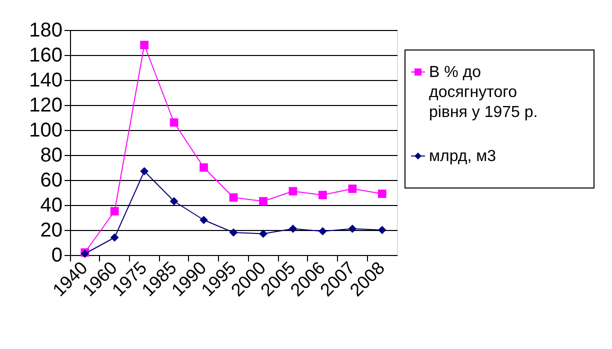 Image resolution: width=612 pixels, height=349 pixels. Describe the element at coordinates (45, 55) in the screenshot. I see `y-tick-label: 160` at that location.